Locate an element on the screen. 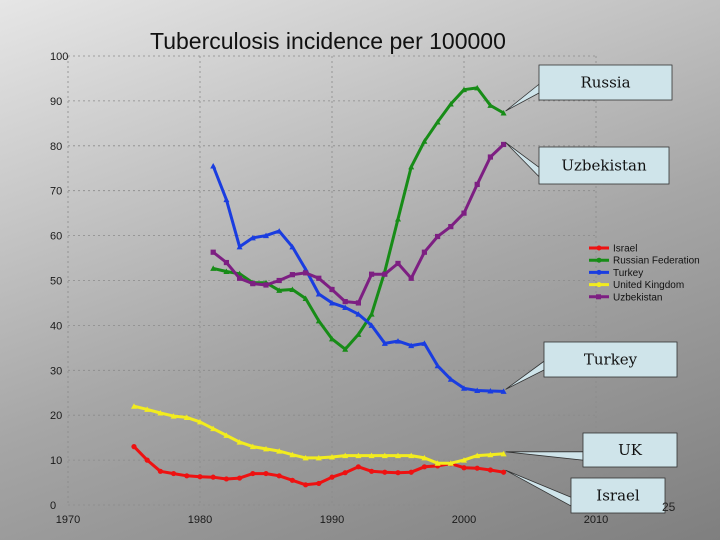  legend-item: Uzbekistan is located at coordinates (625, 297).